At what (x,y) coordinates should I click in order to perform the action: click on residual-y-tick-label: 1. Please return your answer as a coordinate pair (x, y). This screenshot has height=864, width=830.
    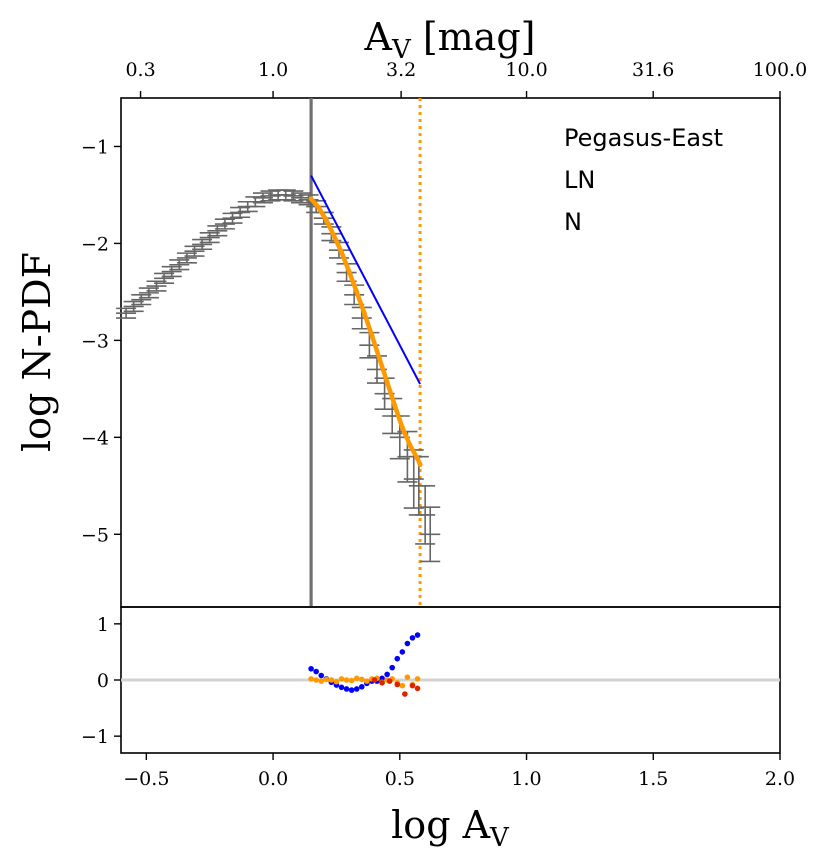
    Looking at the image, I should click on (103, 625).